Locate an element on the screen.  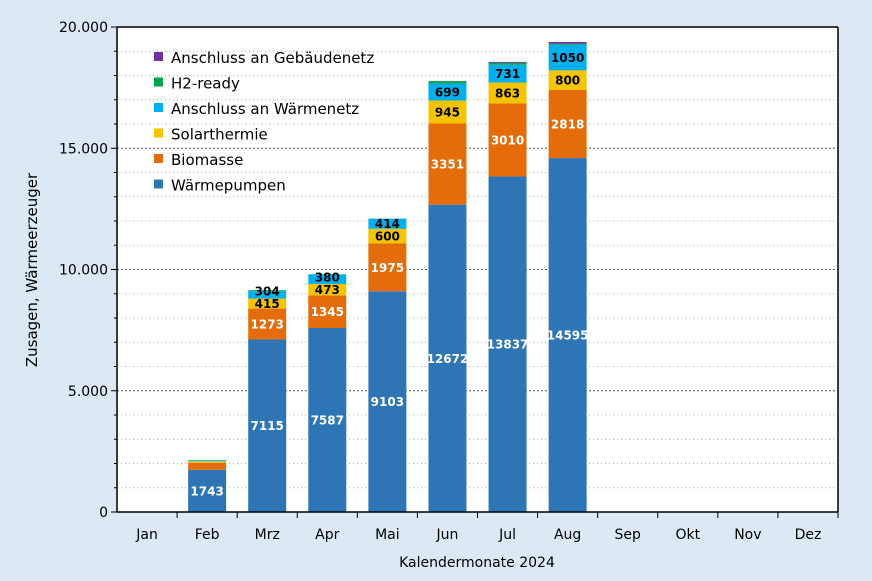
y-axis-label: Zusagen, Wärmeerzeuger is located at coordinates (32, 269).